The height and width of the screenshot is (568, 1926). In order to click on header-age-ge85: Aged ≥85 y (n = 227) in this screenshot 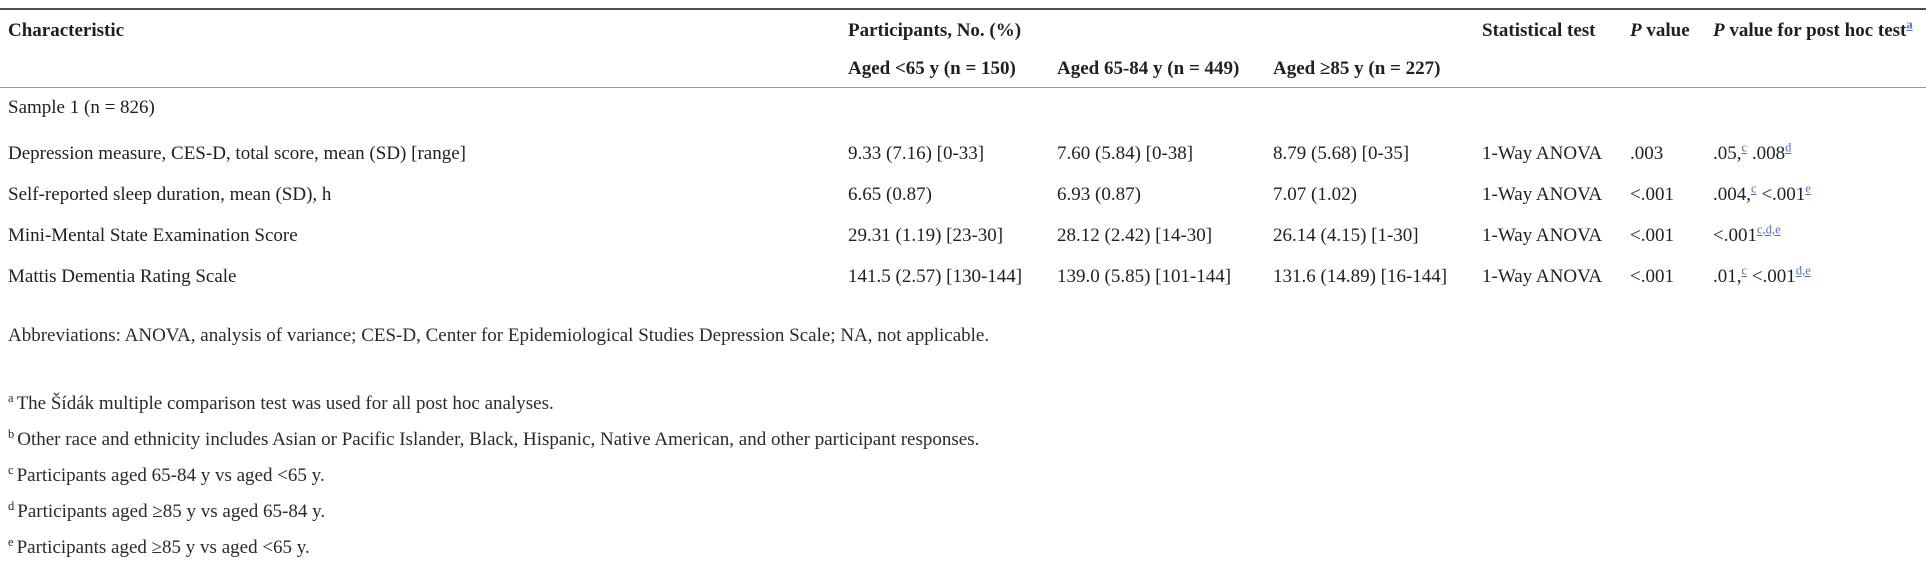, I will do `click(1357, 68)`.